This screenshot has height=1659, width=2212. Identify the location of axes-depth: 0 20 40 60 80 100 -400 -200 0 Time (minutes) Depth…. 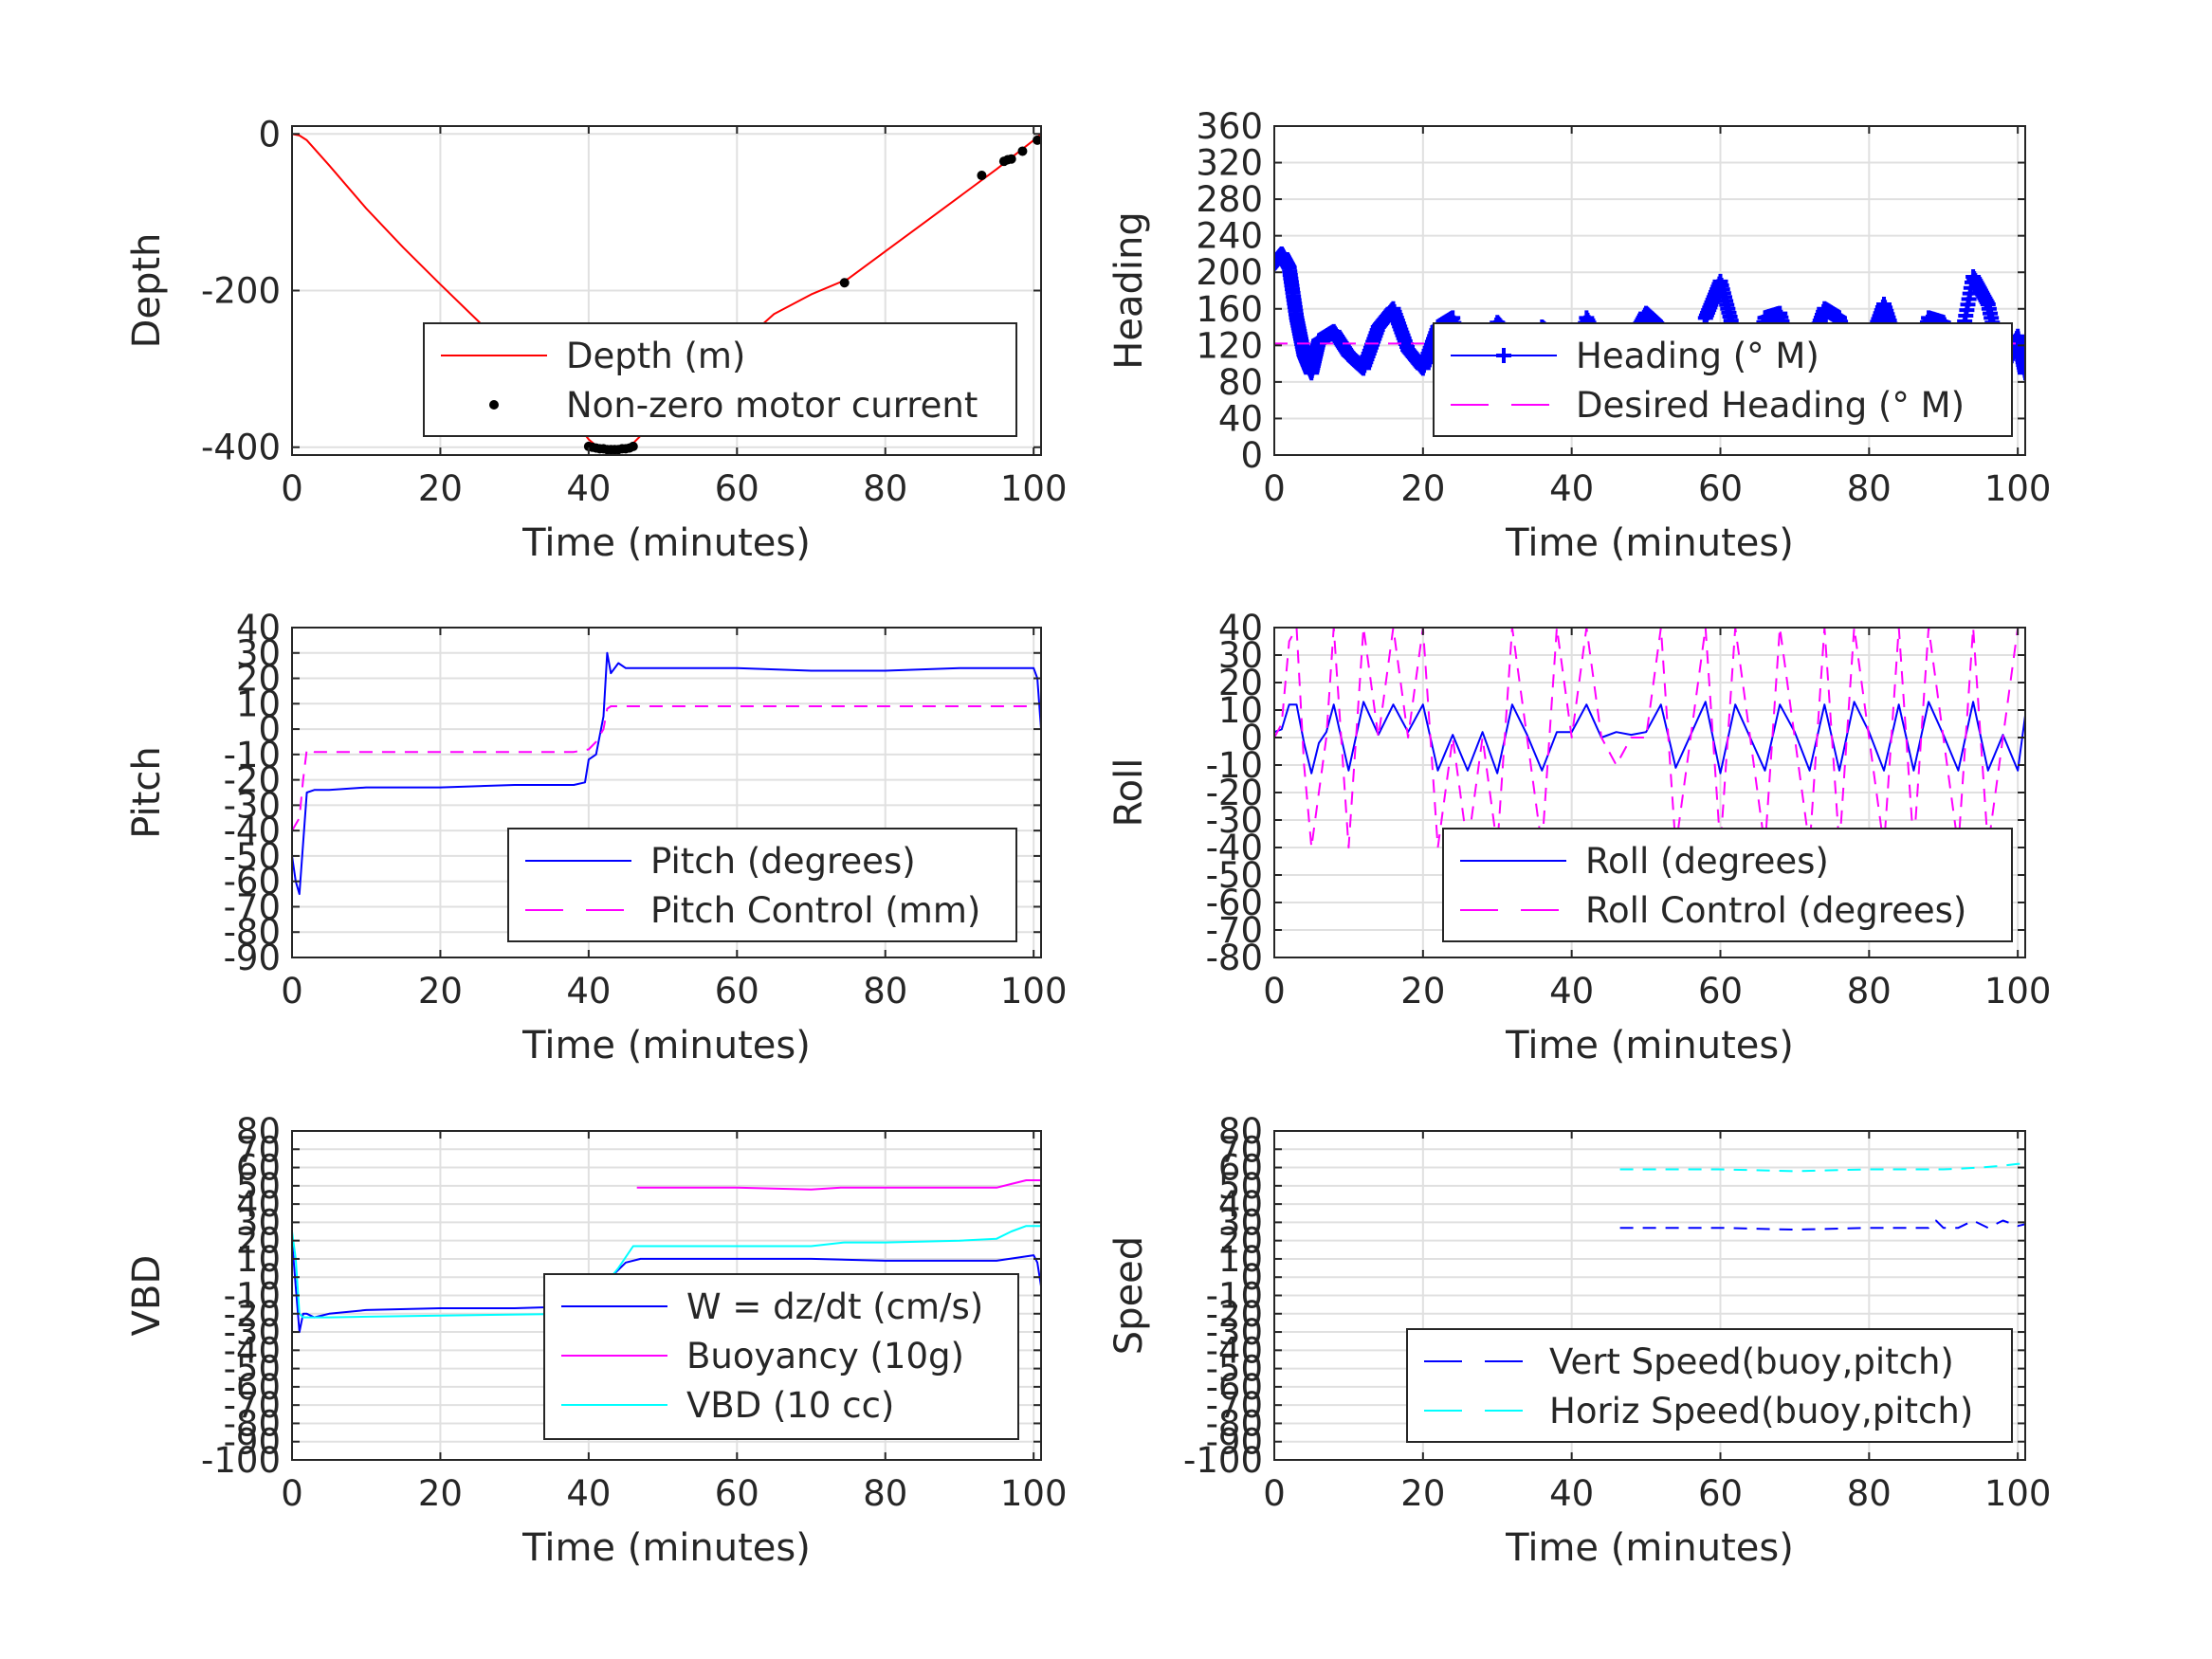
(596, 339).